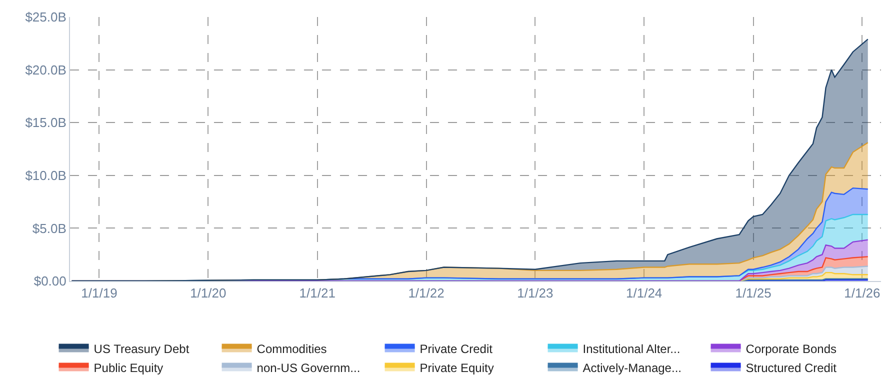 This screenshot has width=893, height=392. What do you see at coordinates (45, 17) in the screenshot?
I see `y-tick-label: $25.0B` at bounding box center [45, 17].